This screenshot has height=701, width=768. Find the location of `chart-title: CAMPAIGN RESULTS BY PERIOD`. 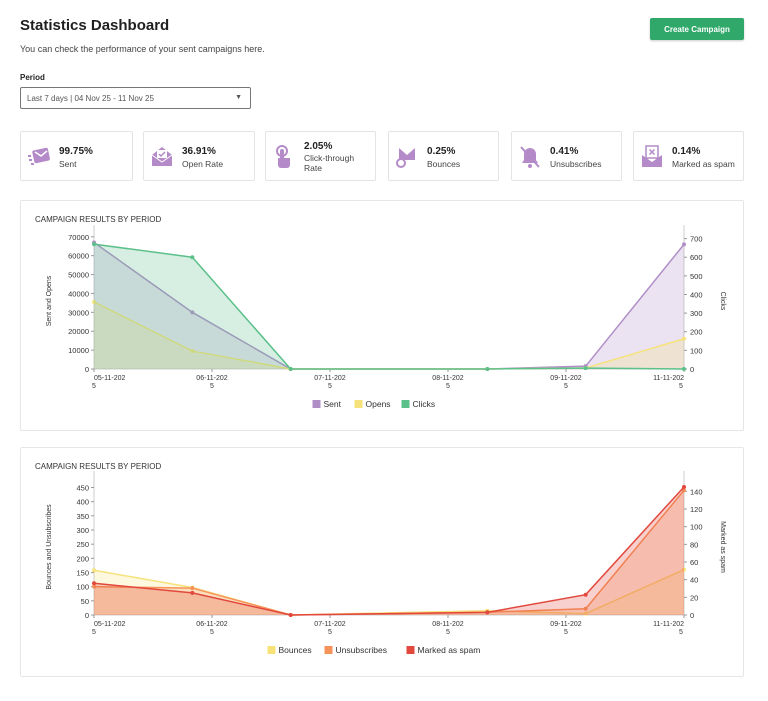

chart-title: CAMPAIGN RESULTS BY PERIOD is located at coordinates (98, 466).